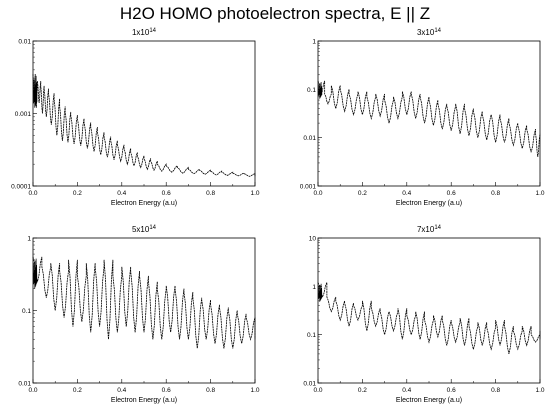  I want to click on chart-title: 3x1014, so click(429, 32).